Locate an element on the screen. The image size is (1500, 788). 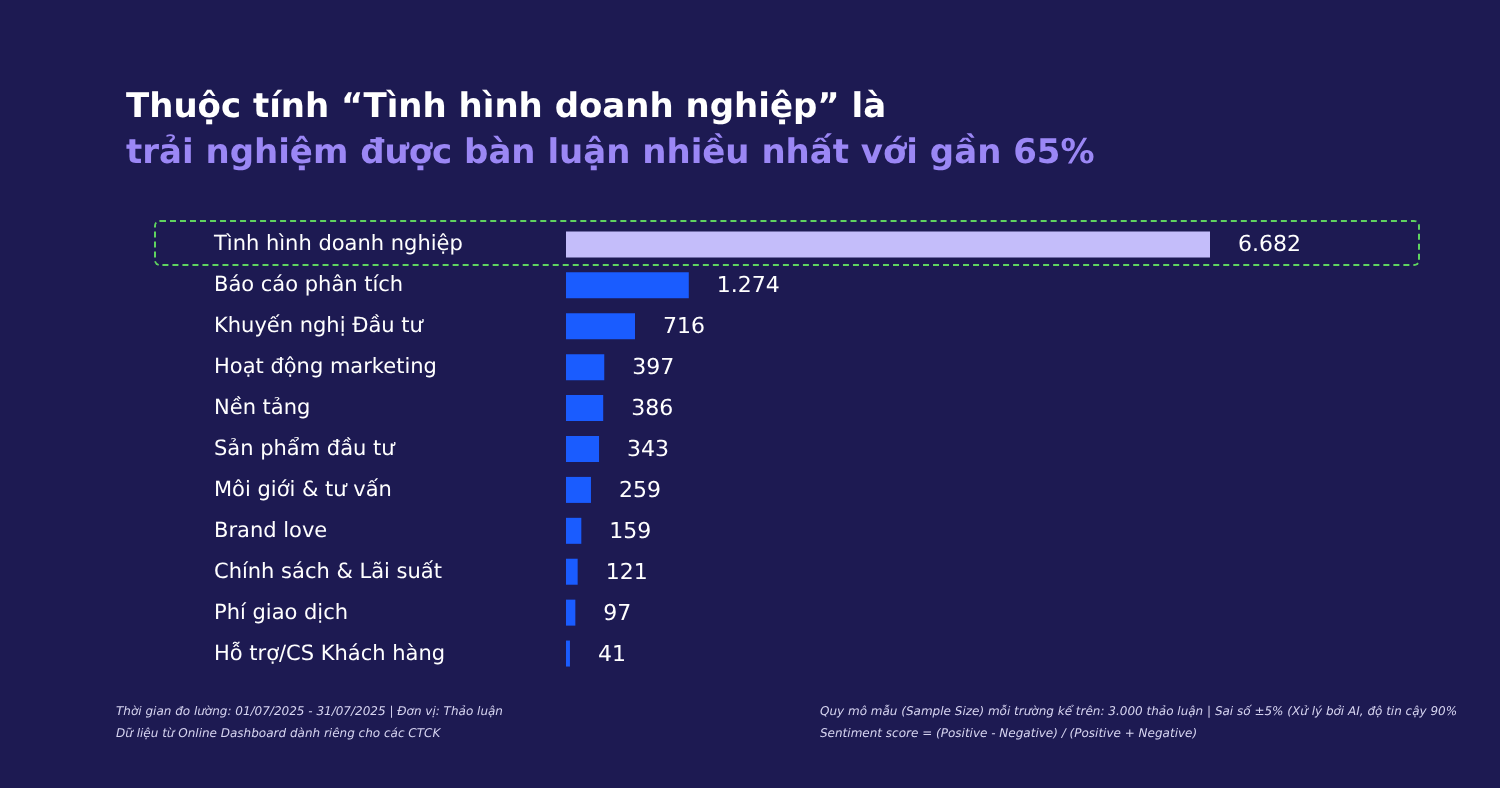
data-label: 1.274 is located at coordinates (748, 285).